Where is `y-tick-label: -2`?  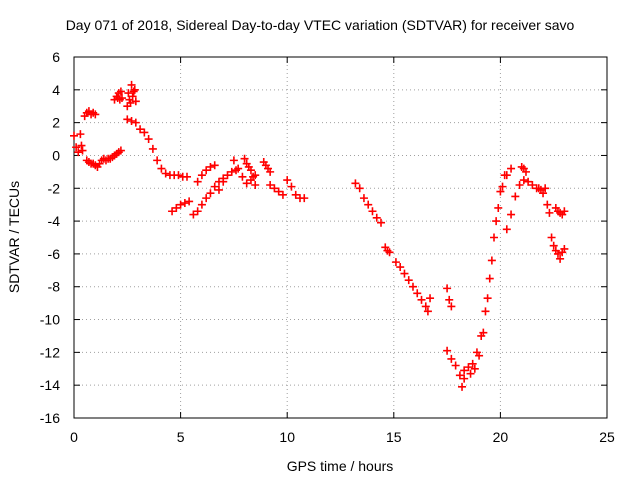
y-tick-label: -2 is located at coordinates (54, 188).